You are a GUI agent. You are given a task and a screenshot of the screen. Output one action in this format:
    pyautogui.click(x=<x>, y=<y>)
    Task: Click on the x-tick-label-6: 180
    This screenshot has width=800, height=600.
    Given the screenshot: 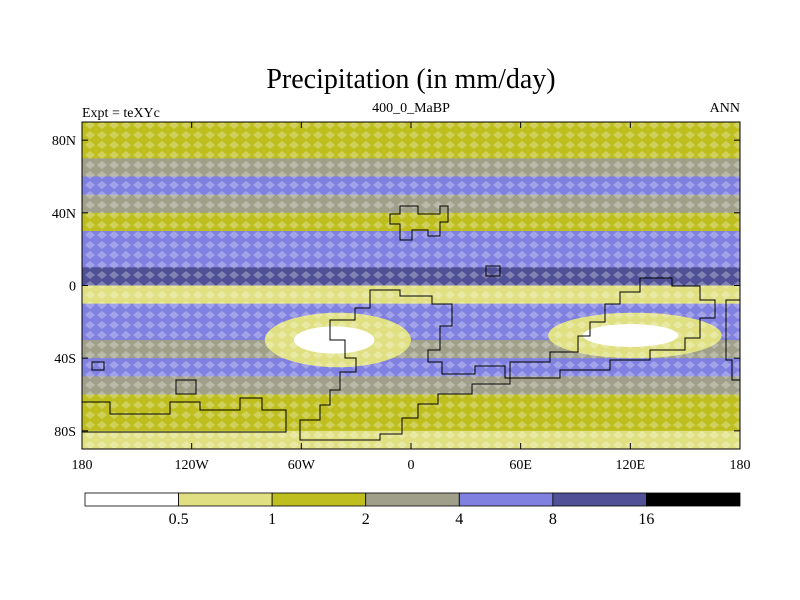 What is the action you would take?
    pyautogui.click(x=740, y=465)
    